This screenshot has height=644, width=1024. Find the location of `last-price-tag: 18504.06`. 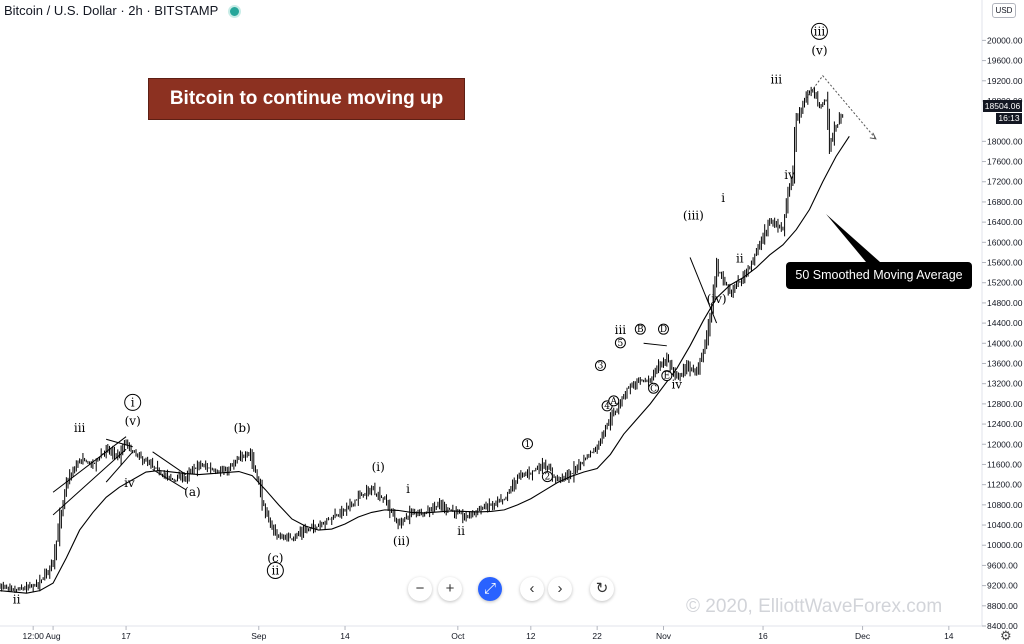

last-price-tag: 18504.06 is located at coordinates (1002, 106).